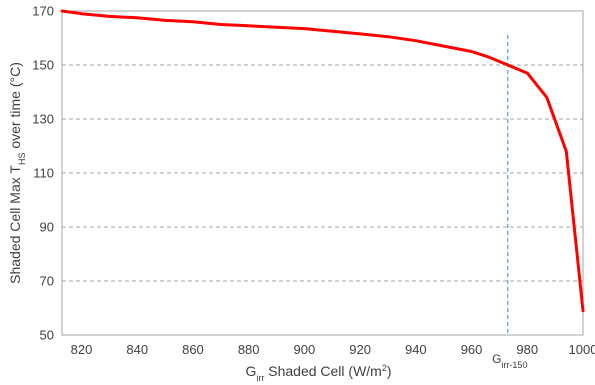 The width and height of the screenshot is (595, 385). What do you see at coordinates (47, 335) in the screenshot?
I see `y-tick-label: 50` at bounding box center [47, 335].